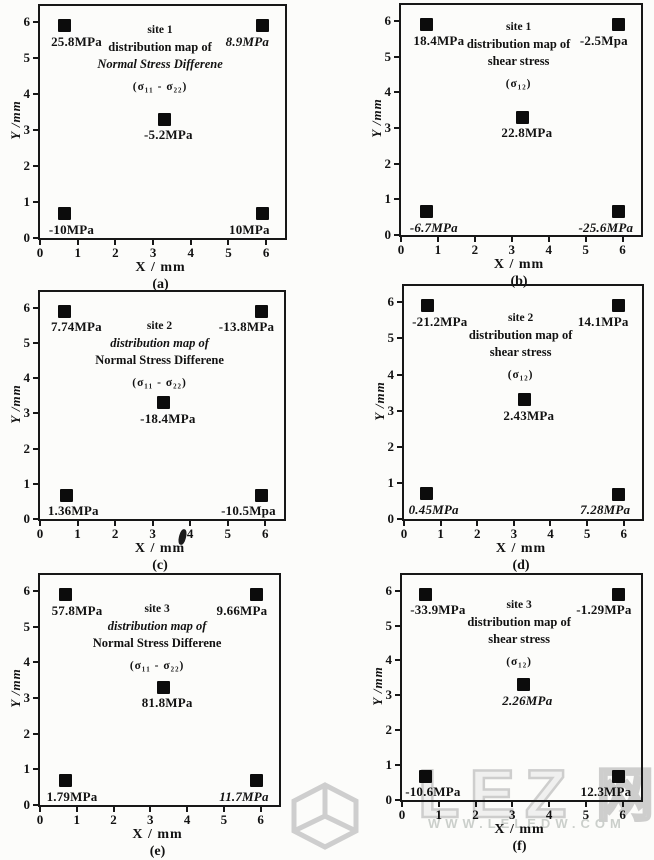 The image size is (654, 860). I want to click on data-point-value: 57.8MPa, so click(77, 610).